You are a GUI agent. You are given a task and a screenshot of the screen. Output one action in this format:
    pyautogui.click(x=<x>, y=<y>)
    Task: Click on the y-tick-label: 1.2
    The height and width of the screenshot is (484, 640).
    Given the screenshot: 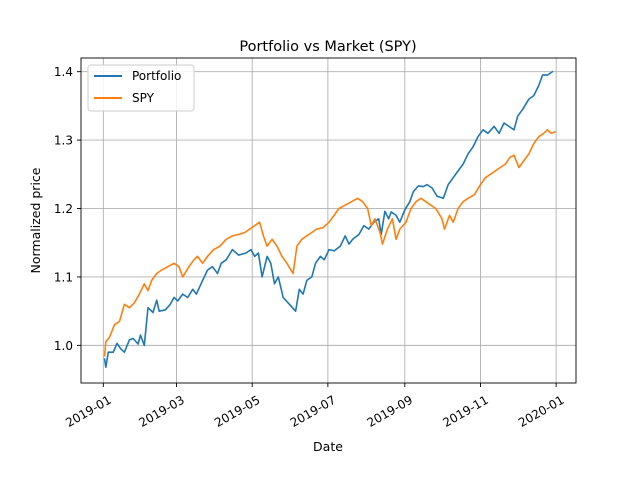 What is the action you would take?
    pyautogui.click(x=63, y=209)
    